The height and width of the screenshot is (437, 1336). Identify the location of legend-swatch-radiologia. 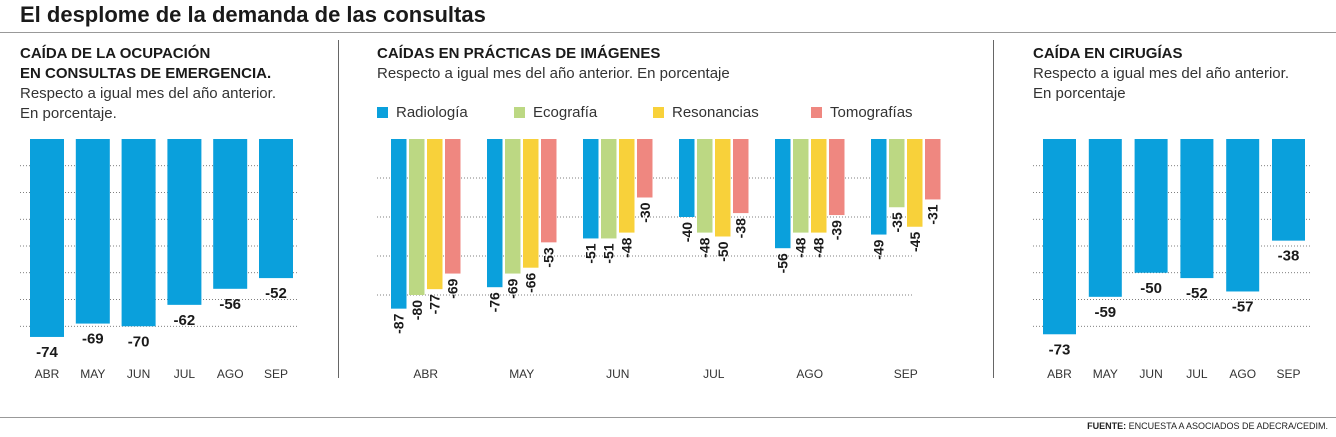
(382, 112).